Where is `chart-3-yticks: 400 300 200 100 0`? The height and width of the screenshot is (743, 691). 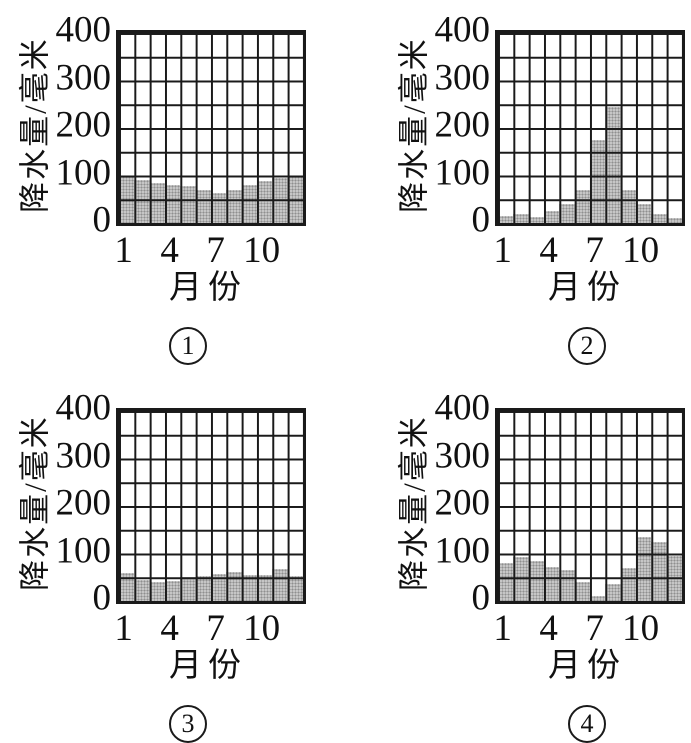 chart-3-yticks: 400 300 200 100 0 is located at coordinates (85, 503).